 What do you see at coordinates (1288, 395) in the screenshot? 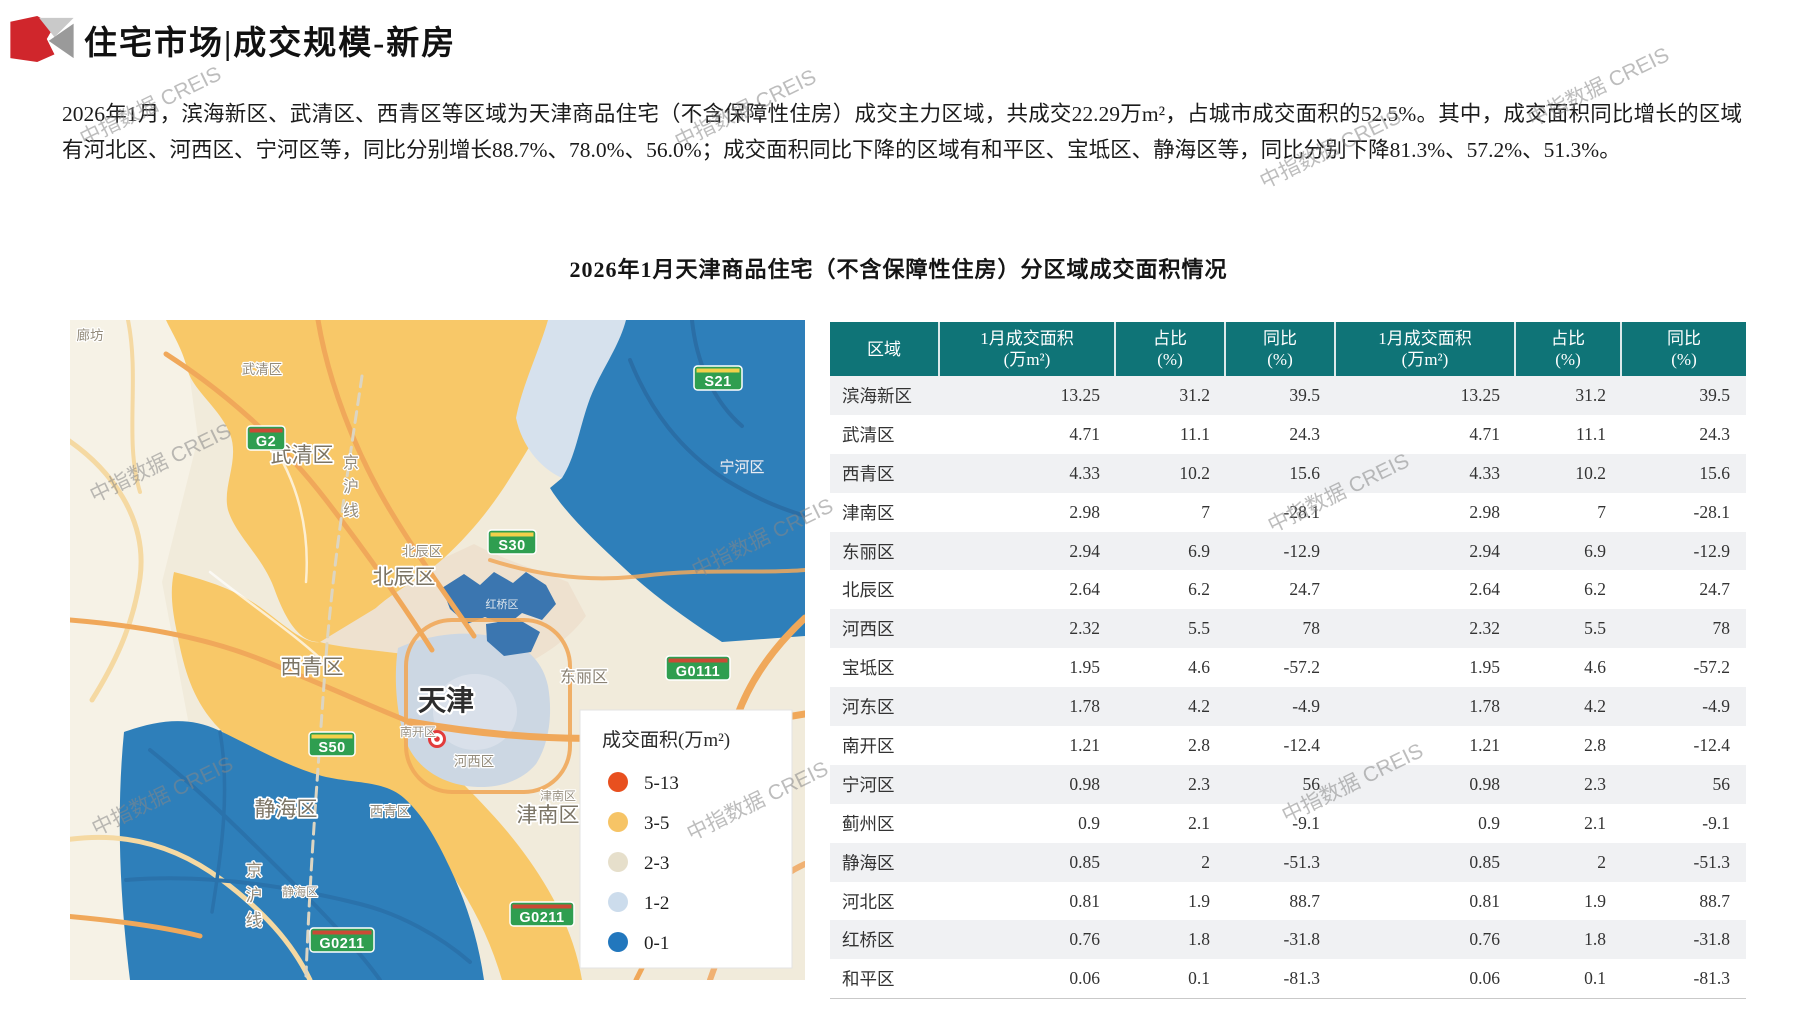
I see `table-row: 滨海新区 13.25 31.2 39.5 13.25 31.2 39.5` at bounding box center [1288, 395].